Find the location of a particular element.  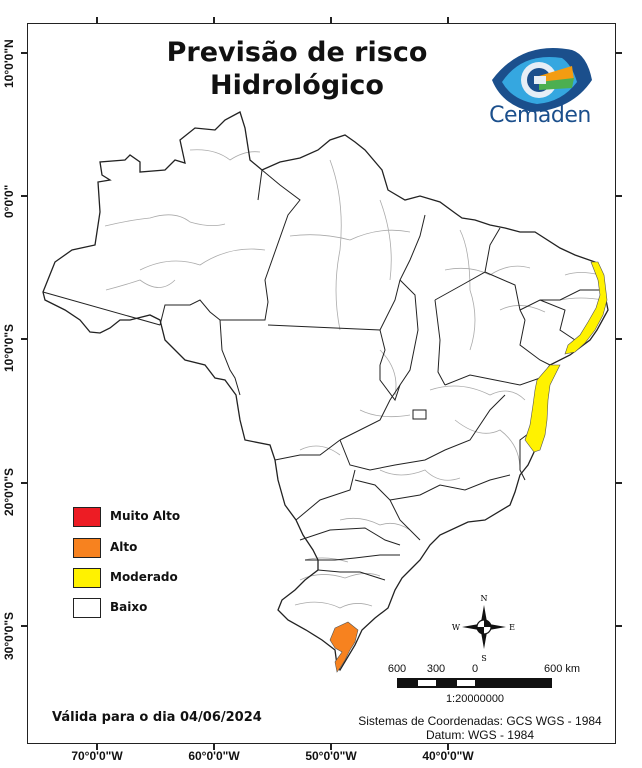

risk-area-moderado-ne-coast is located at coordinates (586, 308).